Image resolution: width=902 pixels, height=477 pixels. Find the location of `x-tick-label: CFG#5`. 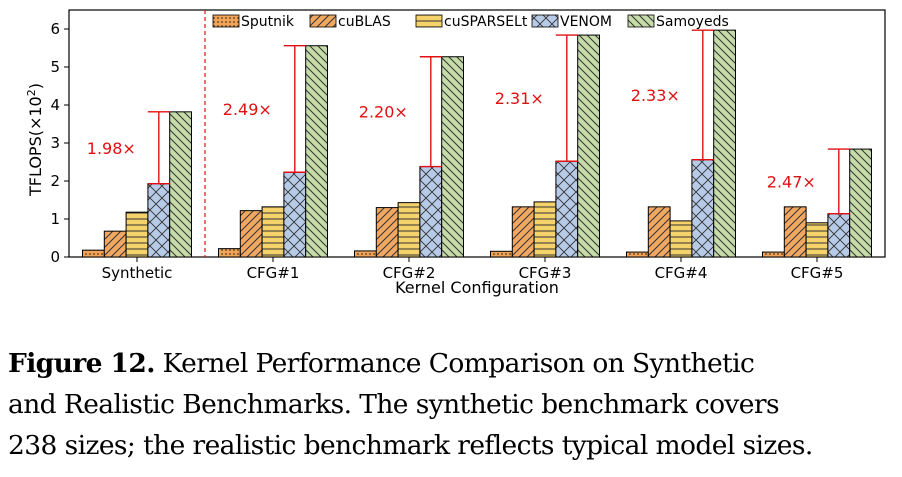

x-tick-label: CFG#5 is located at coordinates (817, 273).